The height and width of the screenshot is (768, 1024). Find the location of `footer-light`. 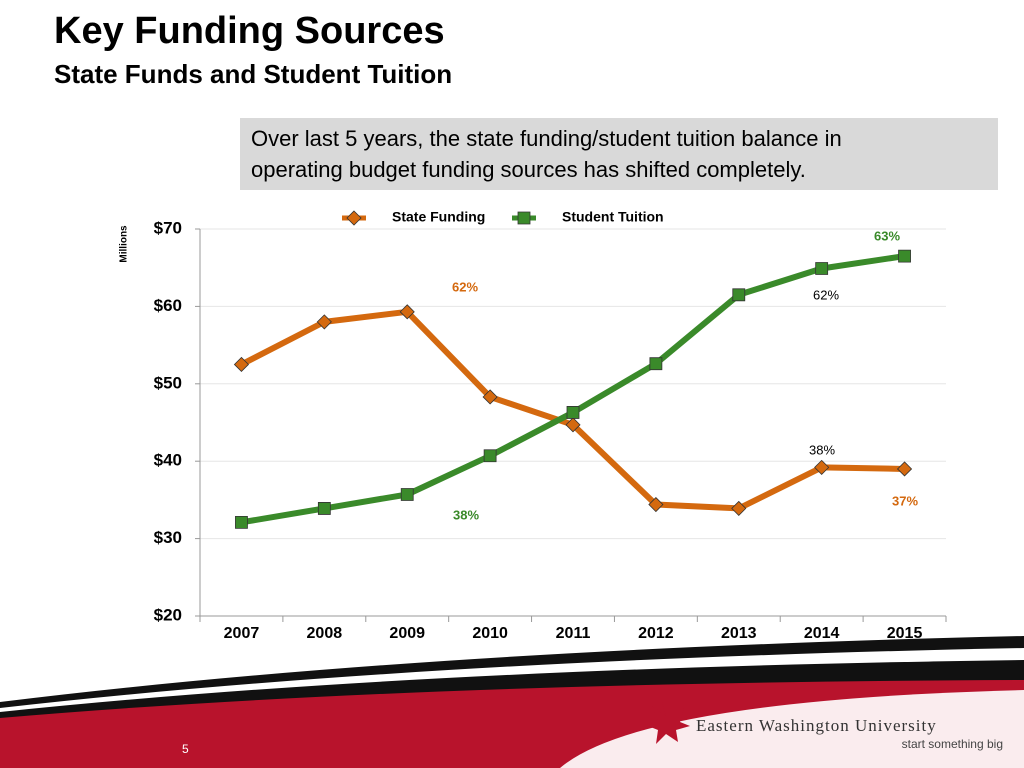

footer-light is located at coordinates (792, 729).